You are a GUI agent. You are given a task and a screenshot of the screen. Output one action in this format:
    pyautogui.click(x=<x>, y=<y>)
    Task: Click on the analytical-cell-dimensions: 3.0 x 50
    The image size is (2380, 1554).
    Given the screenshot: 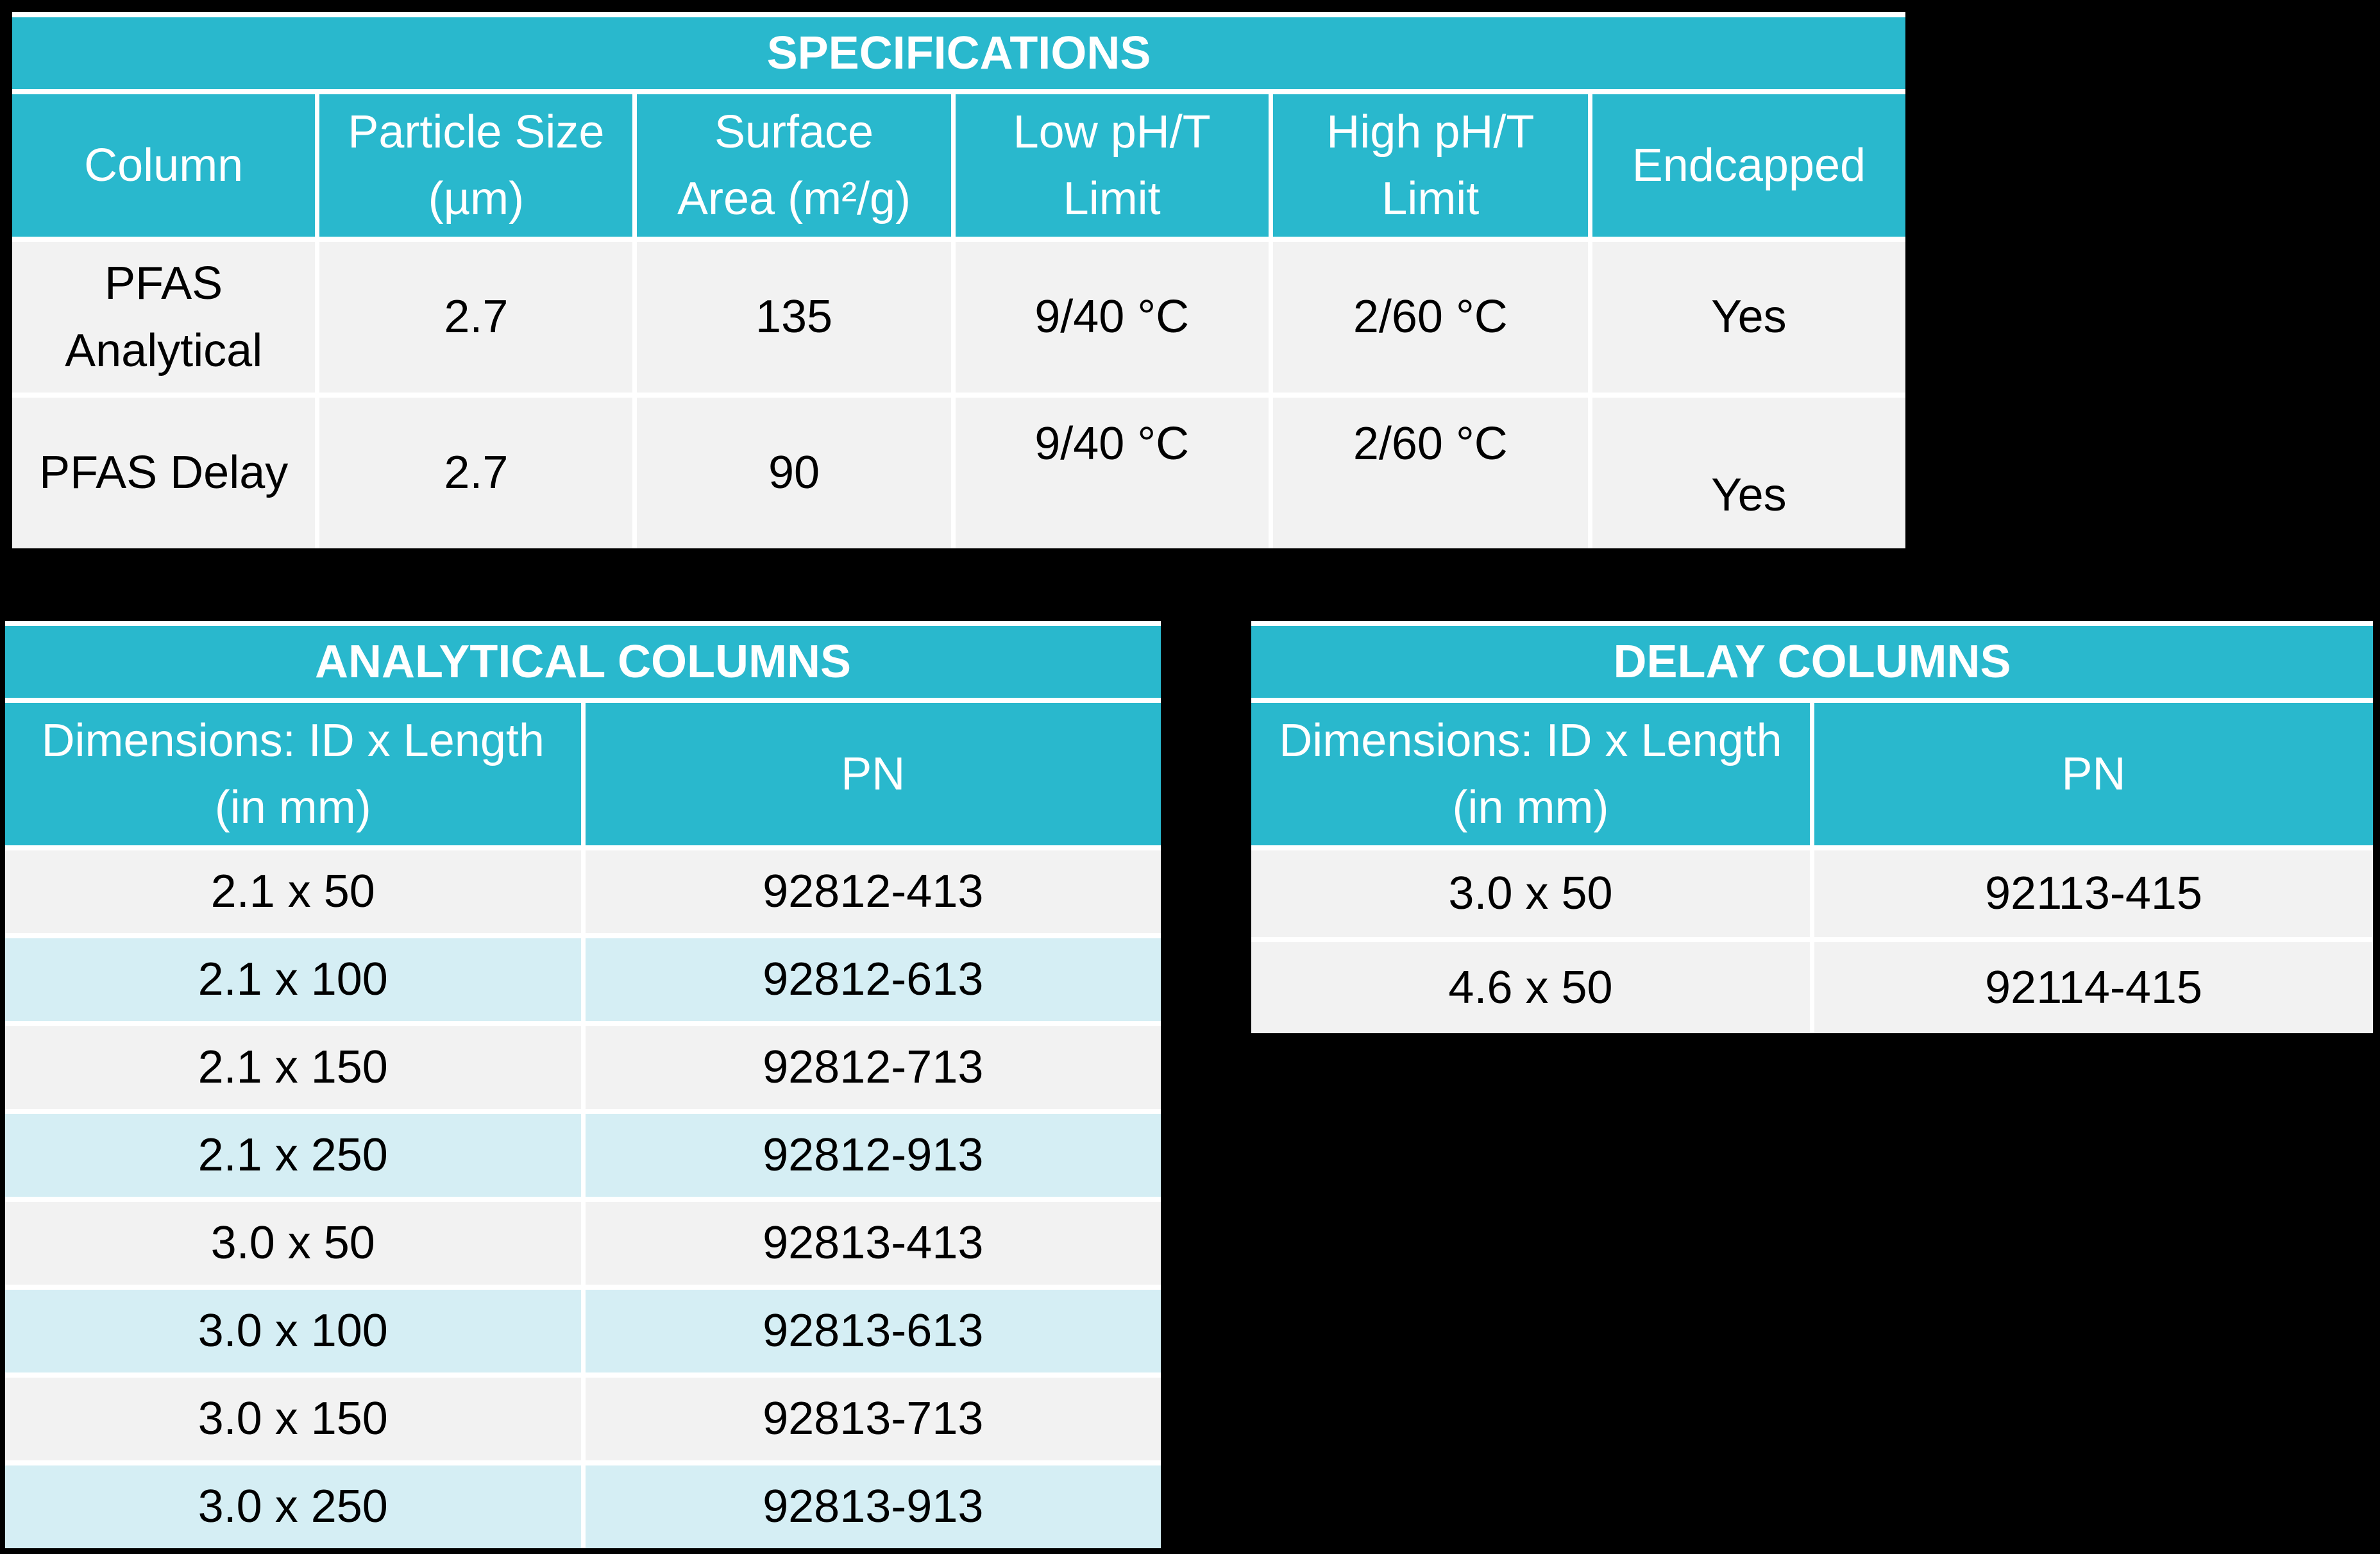 What is the action you would take?
    pyautogui.click(x=293, y=1244)
    